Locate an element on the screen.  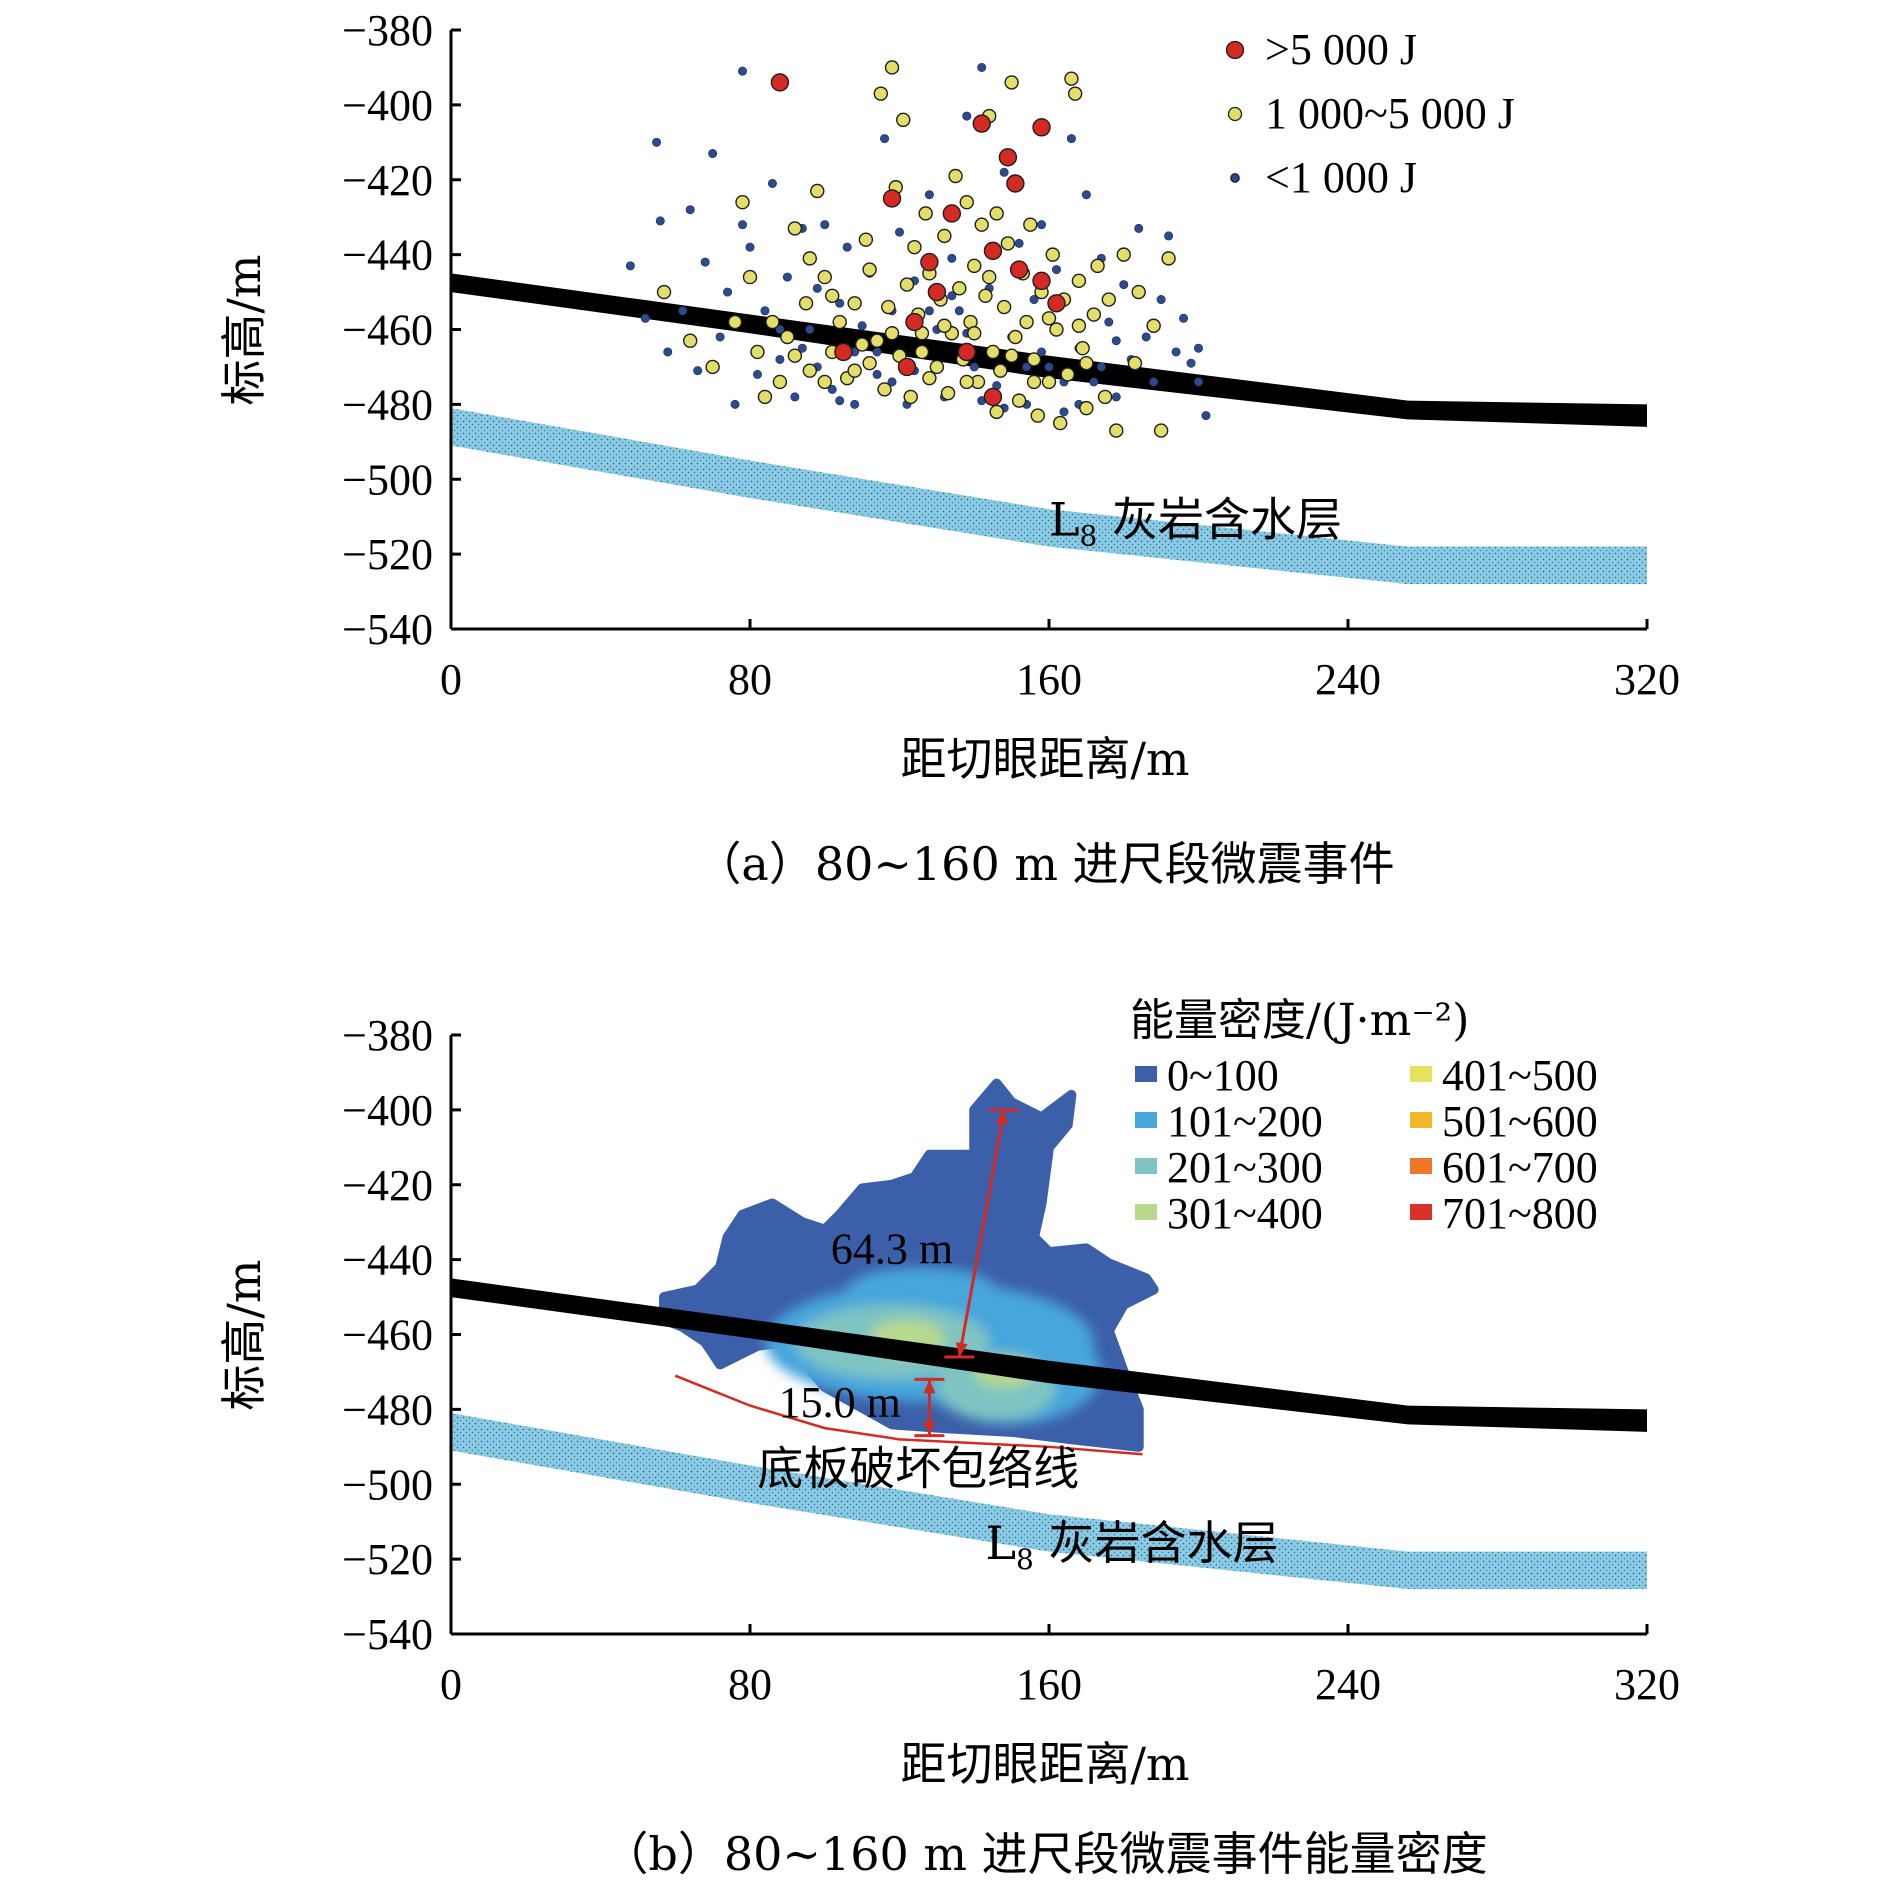
panel-a-scatter-points is located at coordinates (918, 249).